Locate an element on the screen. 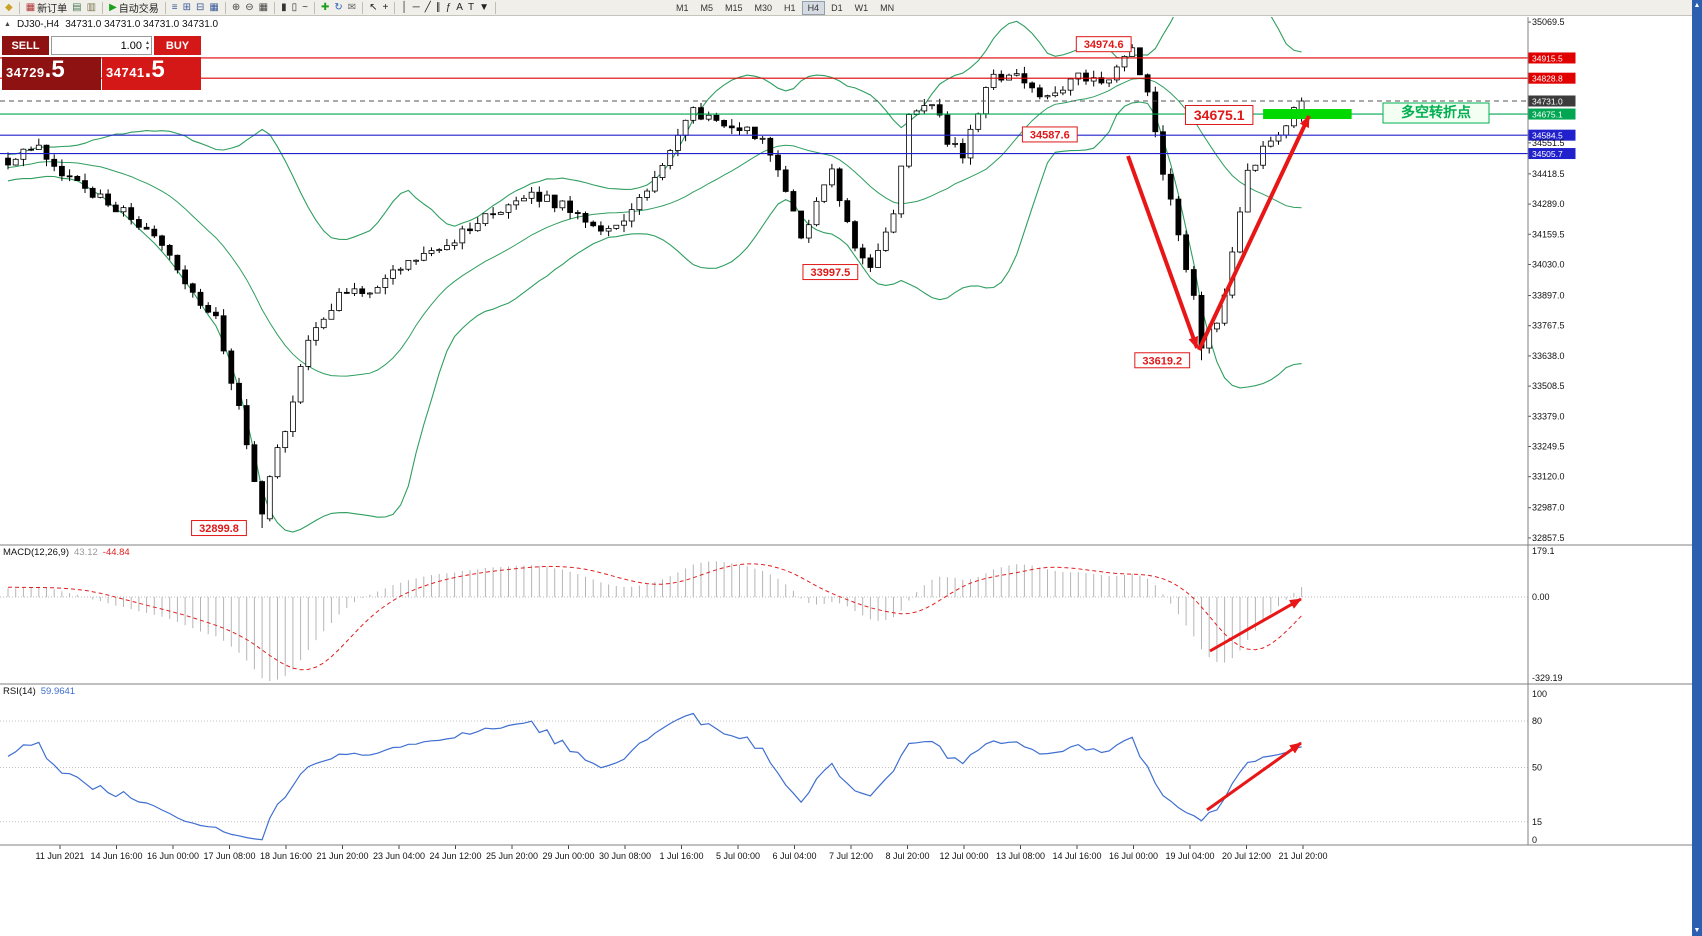 This screenshot has height=936, width=1702. cursor-icon: ↖ is located at coordinates (373, 8).